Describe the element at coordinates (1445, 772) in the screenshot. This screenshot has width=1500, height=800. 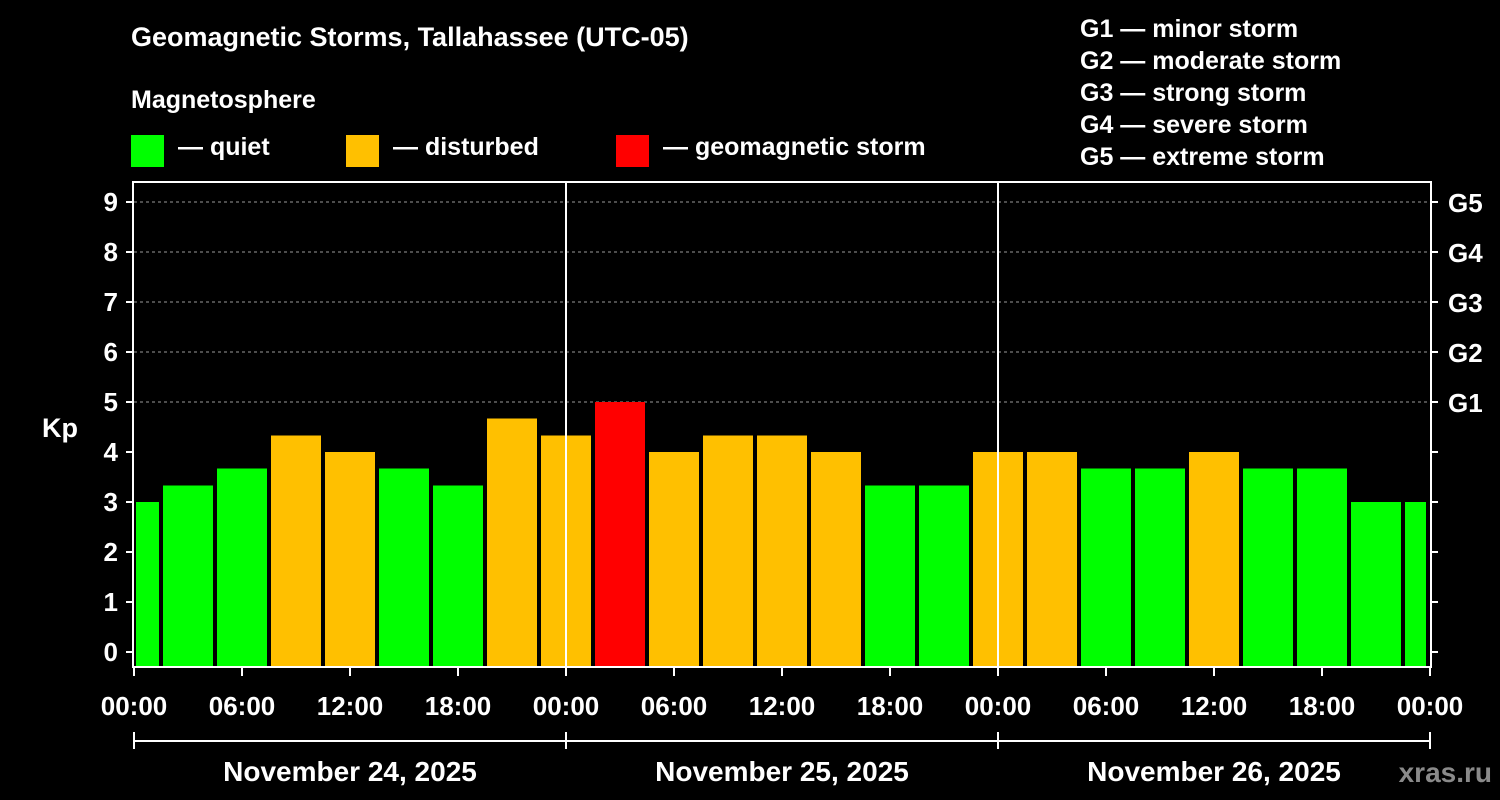
I see `brand-watermark: xras.ru` at that location.